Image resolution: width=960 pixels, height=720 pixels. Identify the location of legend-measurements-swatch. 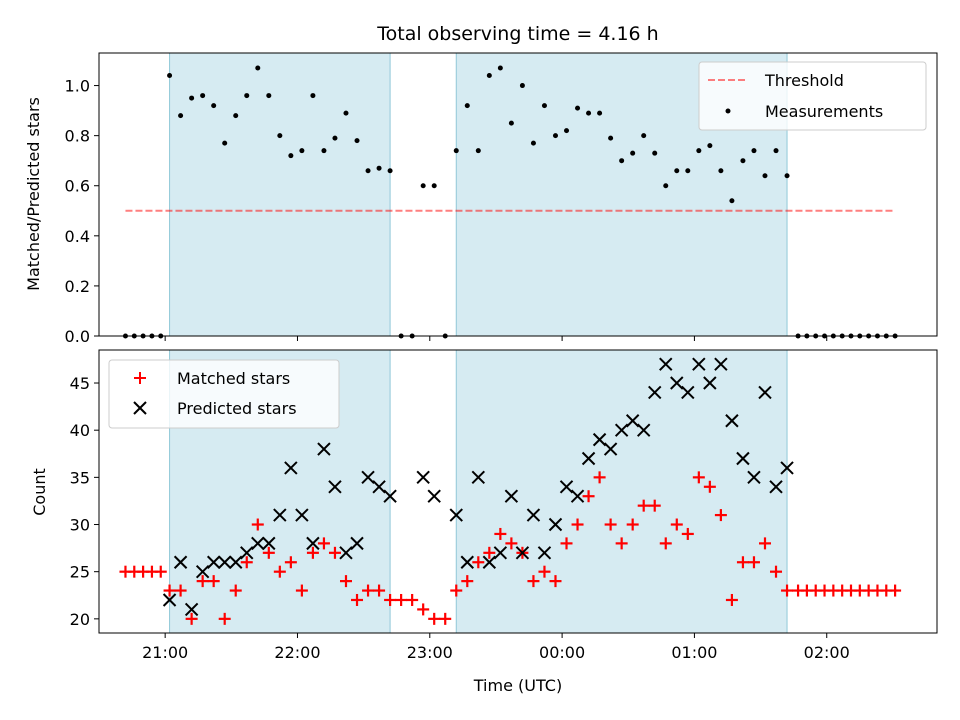
(728, 111).